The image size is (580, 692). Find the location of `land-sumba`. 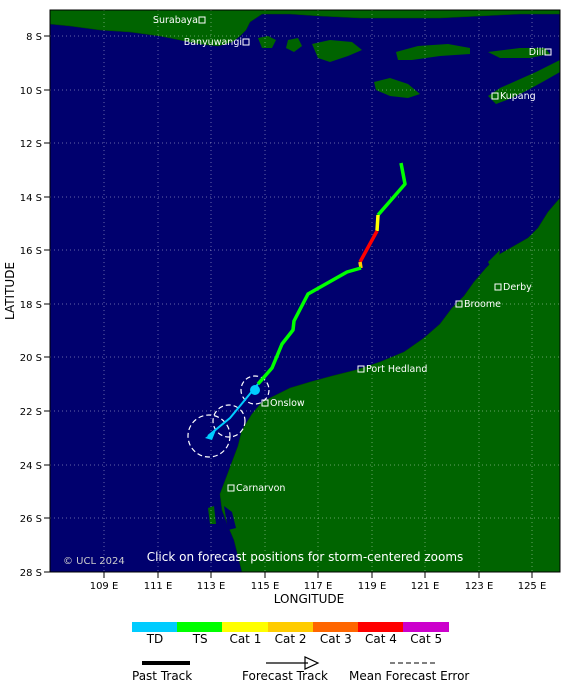

land-sumba is located at coordinates (397, 88).